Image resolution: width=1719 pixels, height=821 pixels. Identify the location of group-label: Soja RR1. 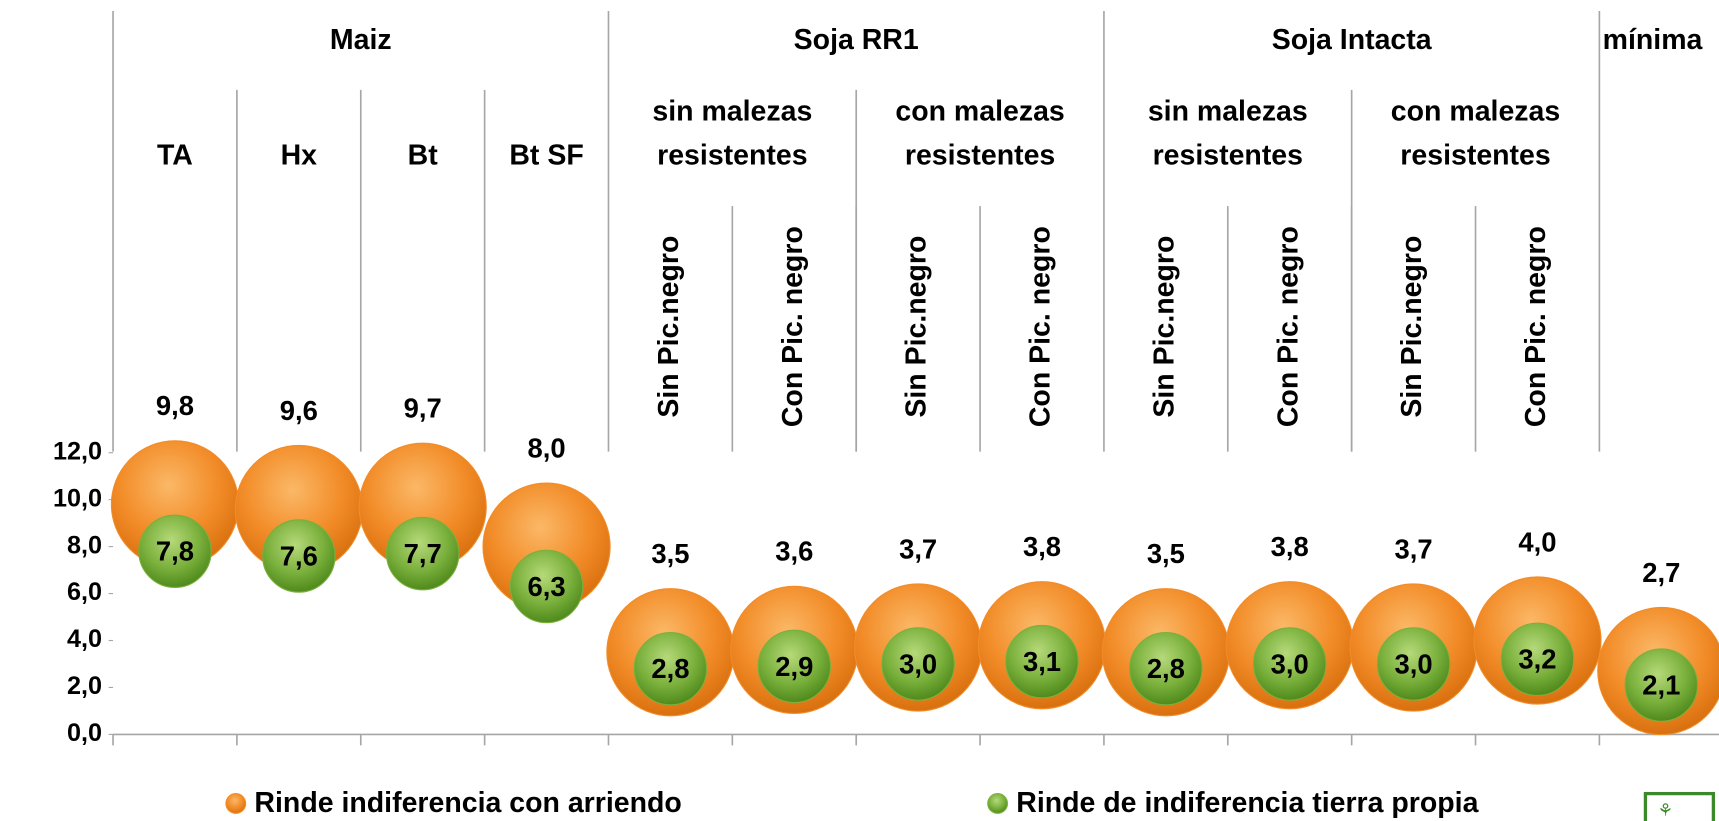
(856, 40).